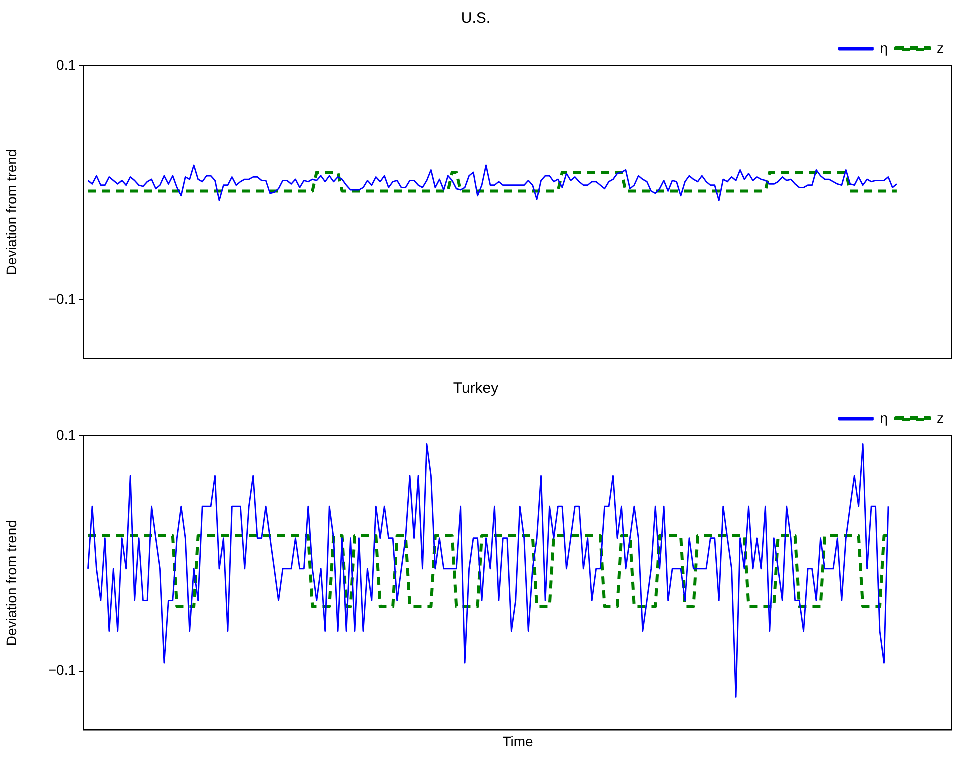 This screenshot has height=759, width=953. Describe the element at coordinates (476, 389) in the screenshot. I see `chart-title: Turkey` at that location.